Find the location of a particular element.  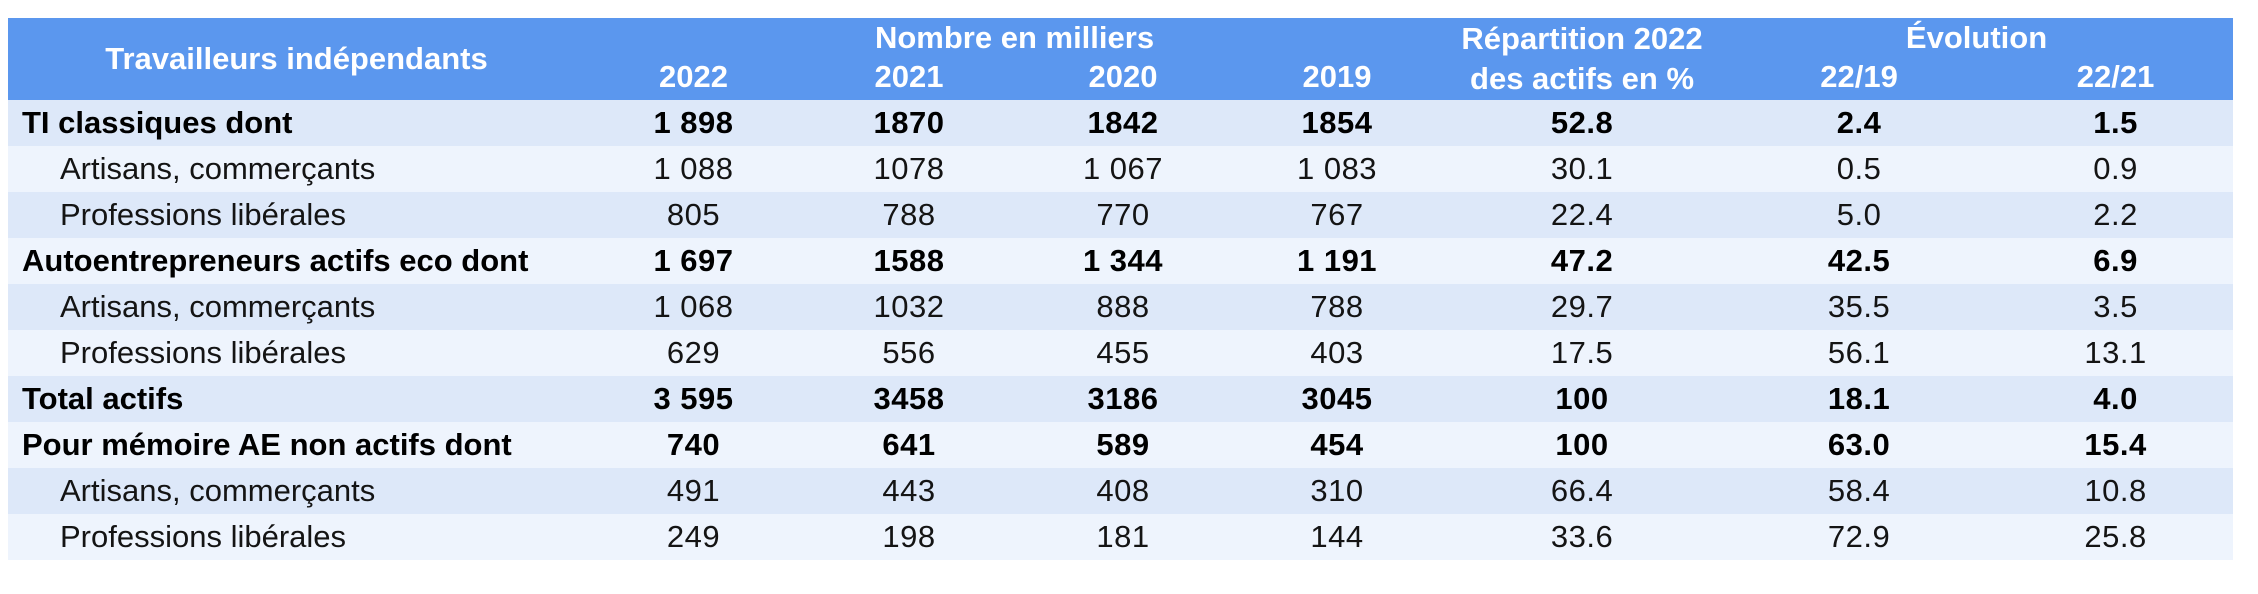

cell-2019: 1 083 is located at coordinates (1337, 168).